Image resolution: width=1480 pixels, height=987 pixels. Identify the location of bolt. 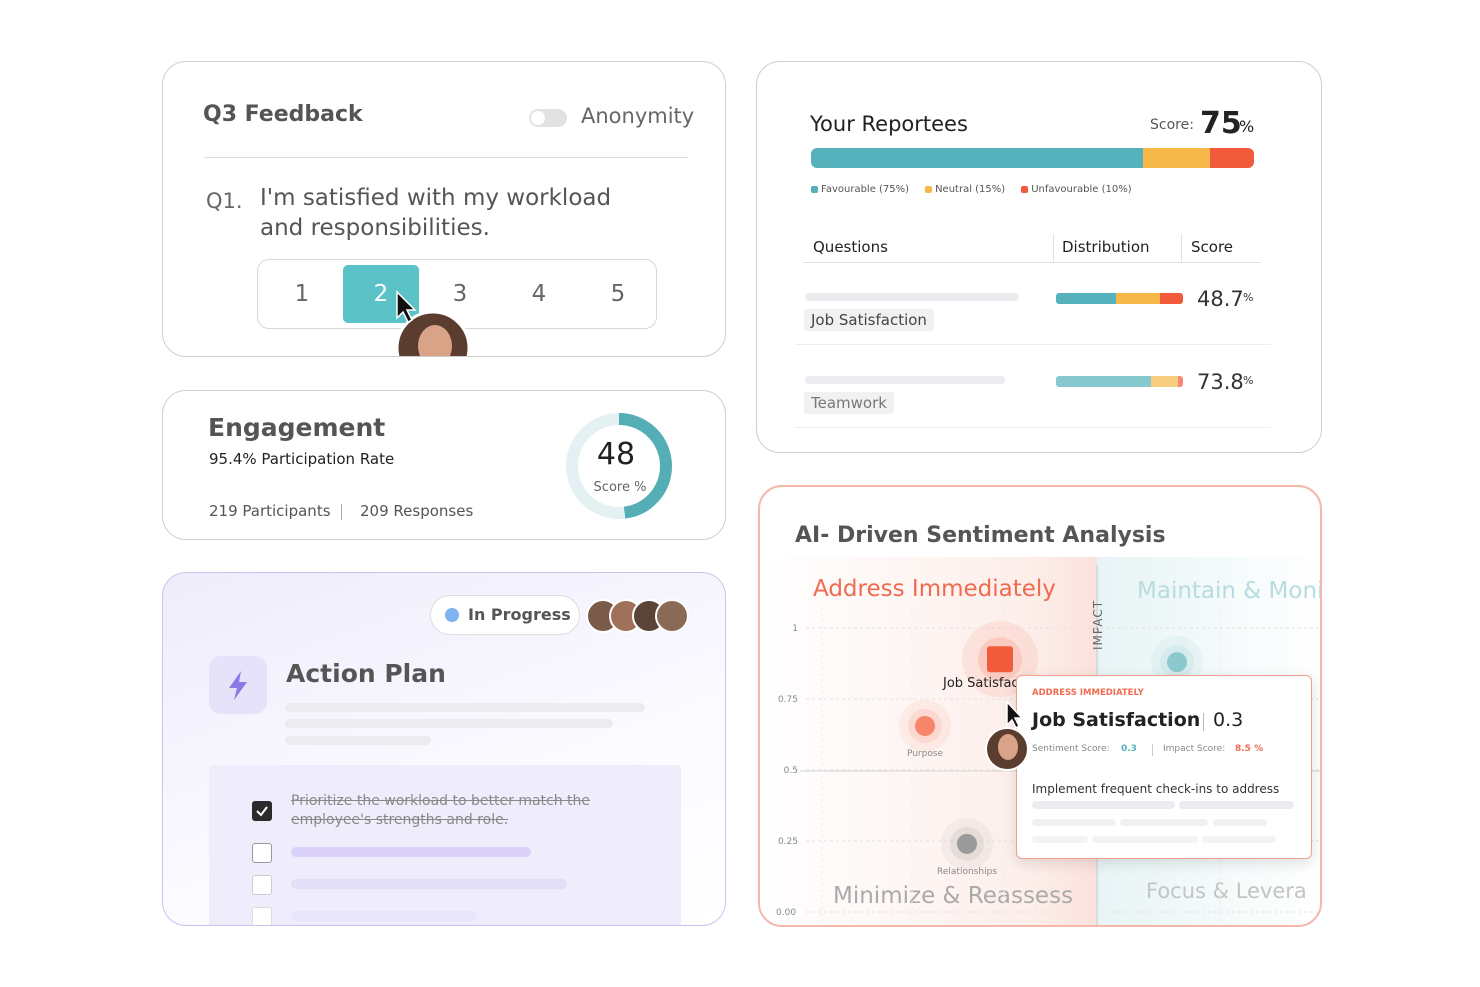
(238, 685).